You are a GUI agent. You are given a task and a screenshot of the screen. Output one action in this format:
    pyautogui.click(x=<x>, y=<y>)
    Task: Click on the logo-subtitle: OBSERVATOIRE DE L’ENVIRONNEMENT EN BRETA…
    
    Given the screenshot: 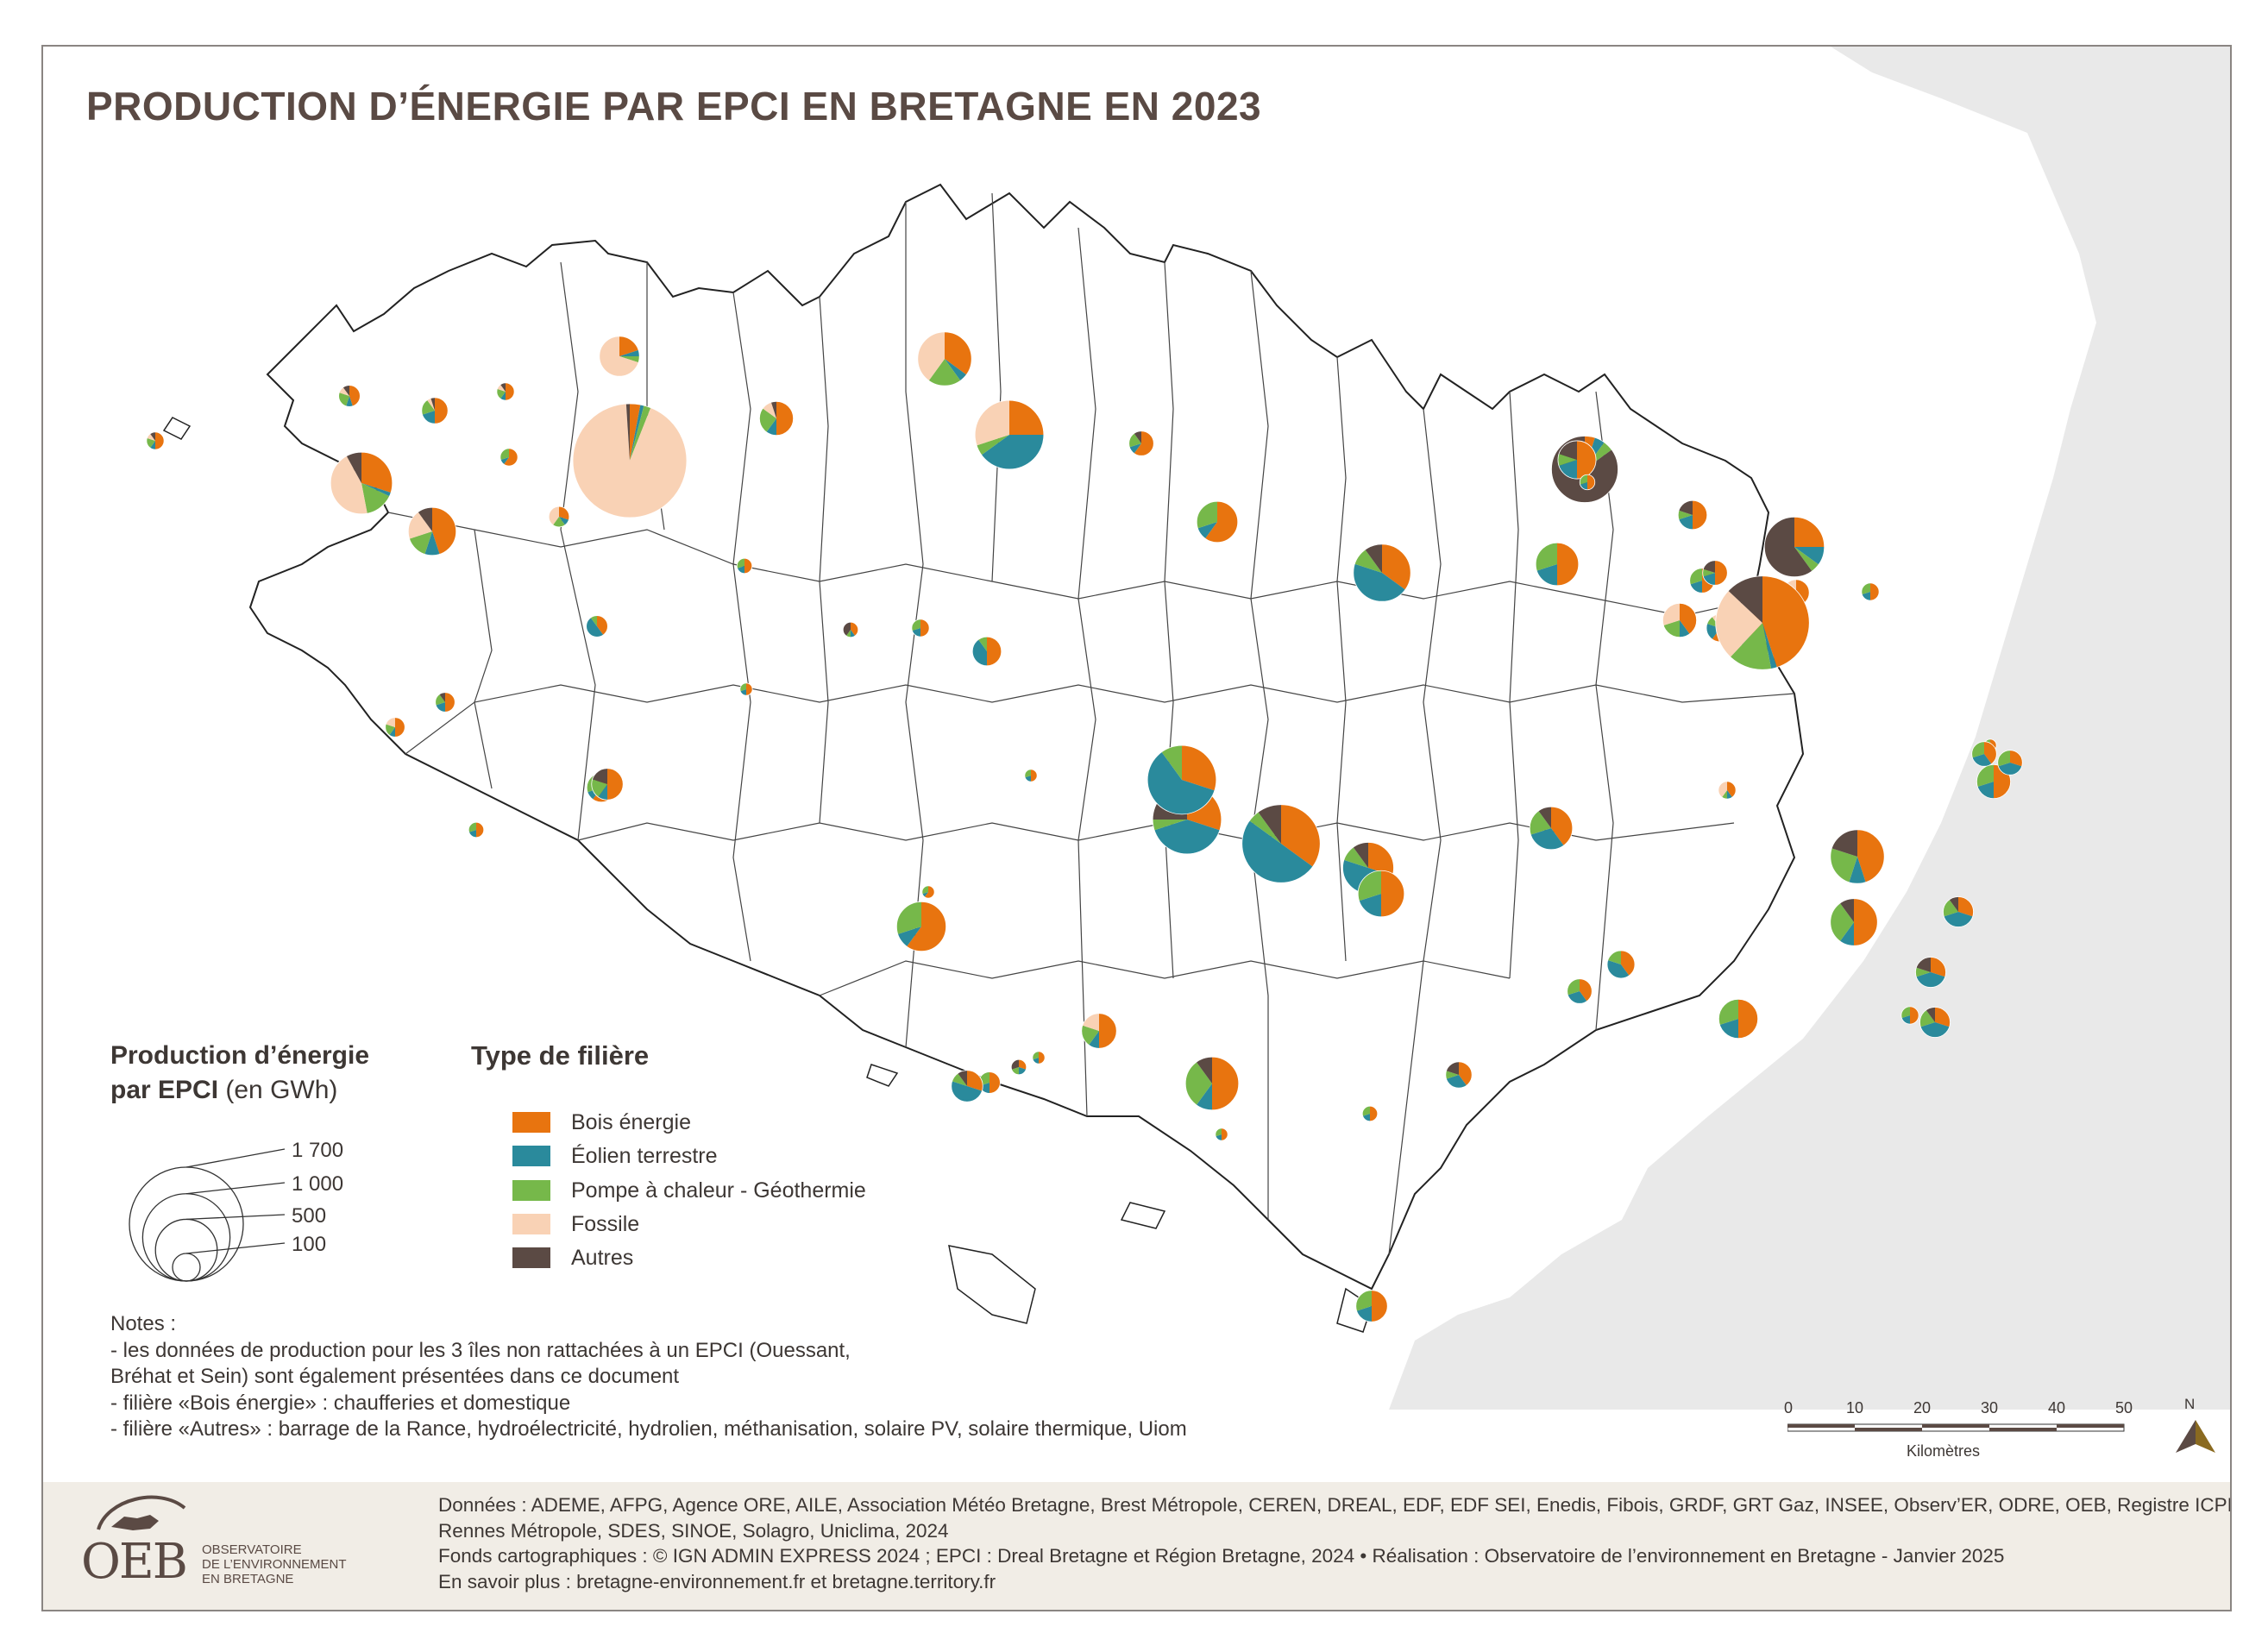 What is the action you would take?
    pyautogui.click(x=274, y=1564)
    